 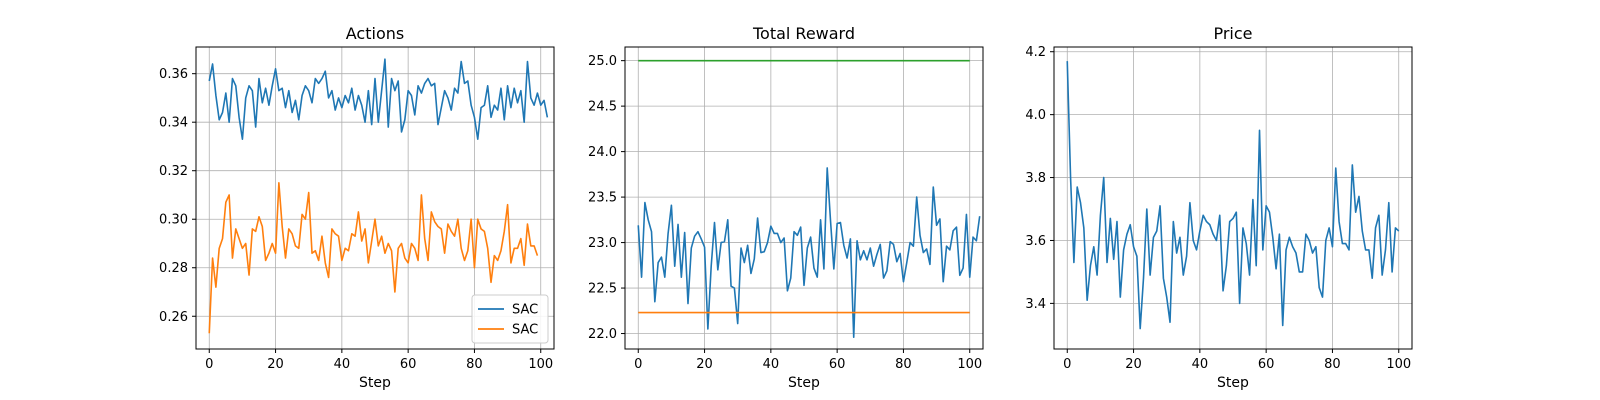 What do you see at coordinates (1035, 52) in the screenshot?
I see `y-tick-label: 4.2` at bounding box center [1035, 52].